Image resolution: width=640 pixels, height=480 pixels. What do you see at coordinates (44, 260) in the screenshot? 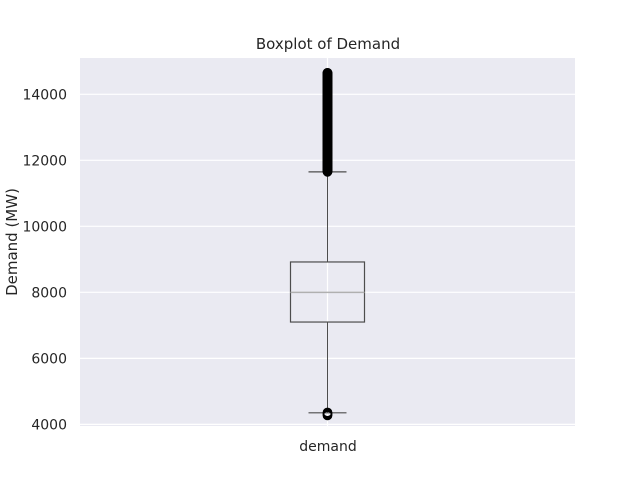
I see `y-tick-labels: 4000 6000 8000 10000 12000 14000` at bounding box center [44, 260].